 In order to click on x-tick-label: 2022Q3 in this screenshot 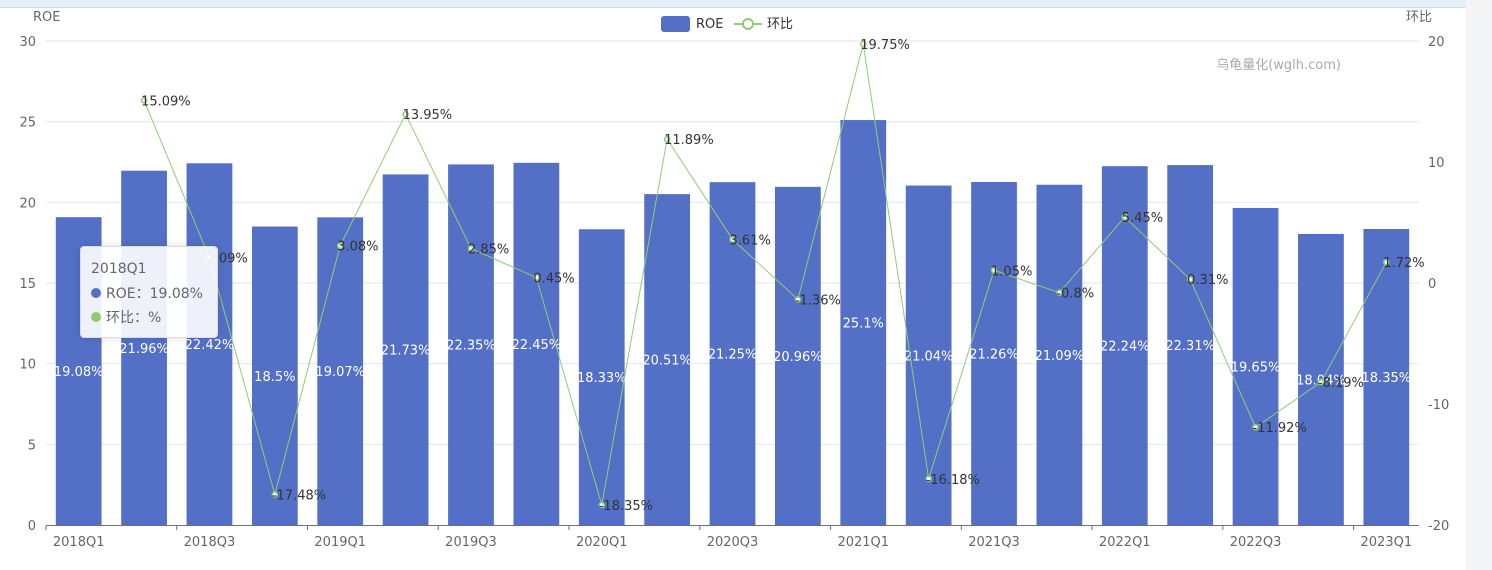, I will do `click(1256, 542)`.